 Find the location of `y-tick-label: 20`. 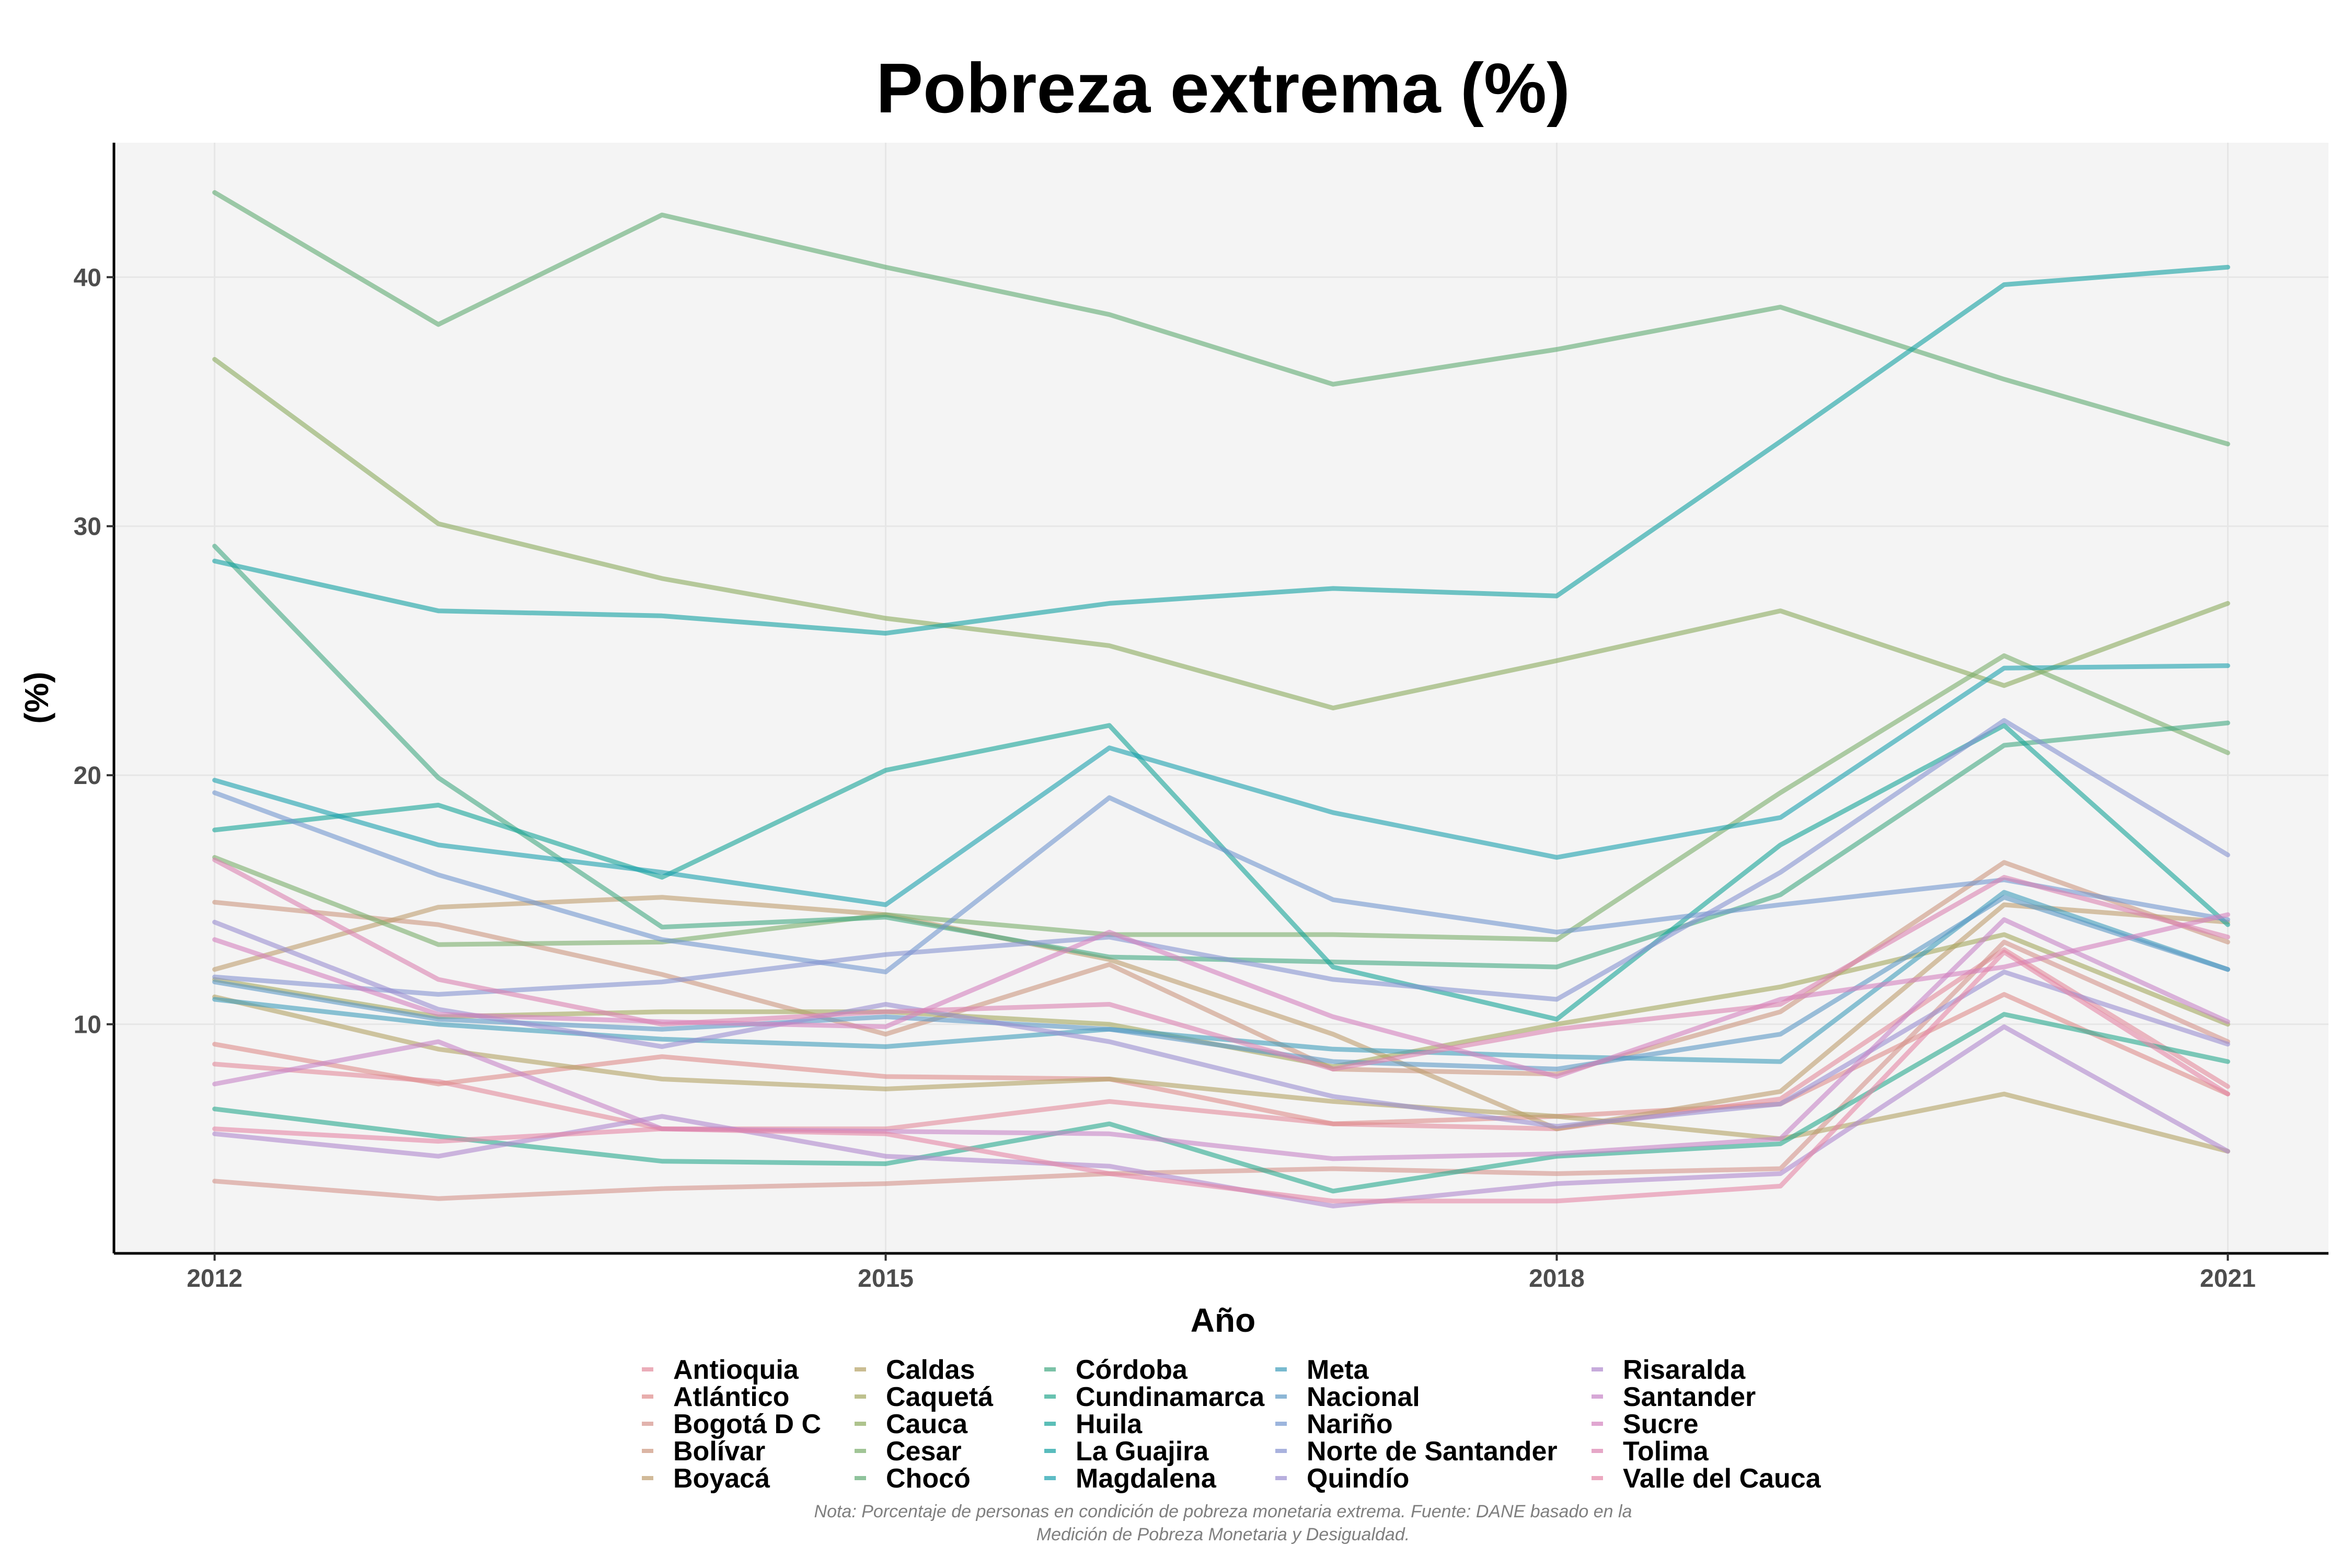

y-tick-label: 20 is located at coordinates (87, 776).